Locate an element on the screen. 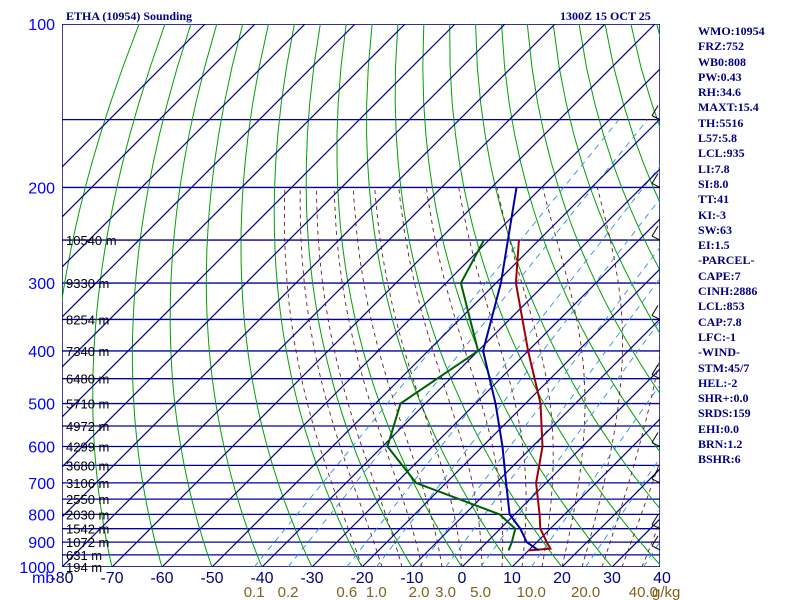  temperature-tick-label: -60 is located at coordinates (161, 578).